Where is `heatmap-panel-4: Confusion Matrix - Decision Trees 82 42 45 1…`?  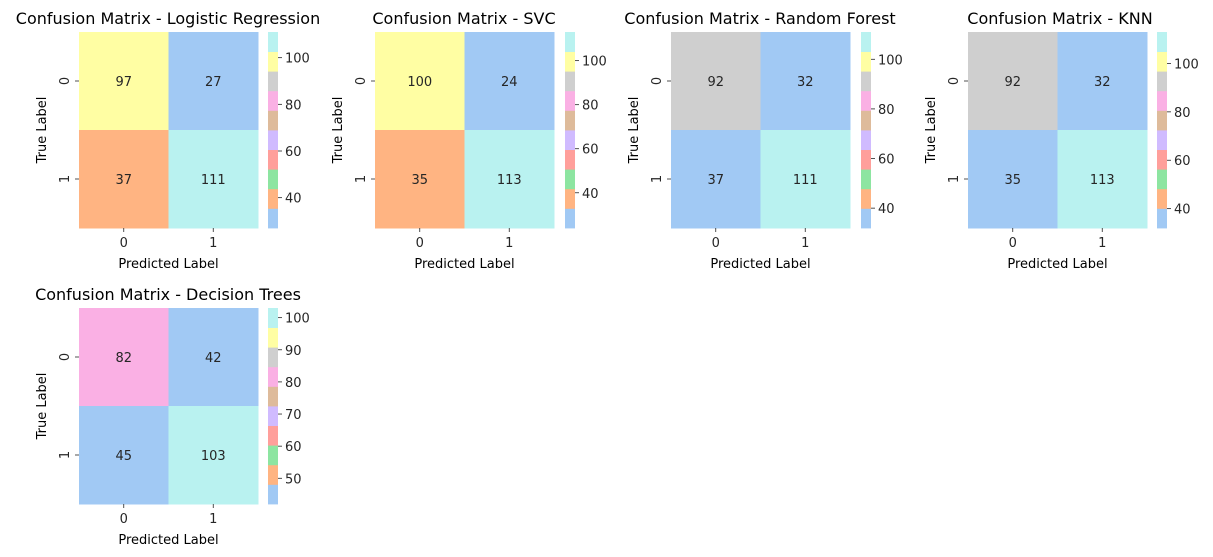
heatmap-panel-4: Confusion Matrix - Decision Trees 82 42 45 1… is located at coordinates (172, 416).